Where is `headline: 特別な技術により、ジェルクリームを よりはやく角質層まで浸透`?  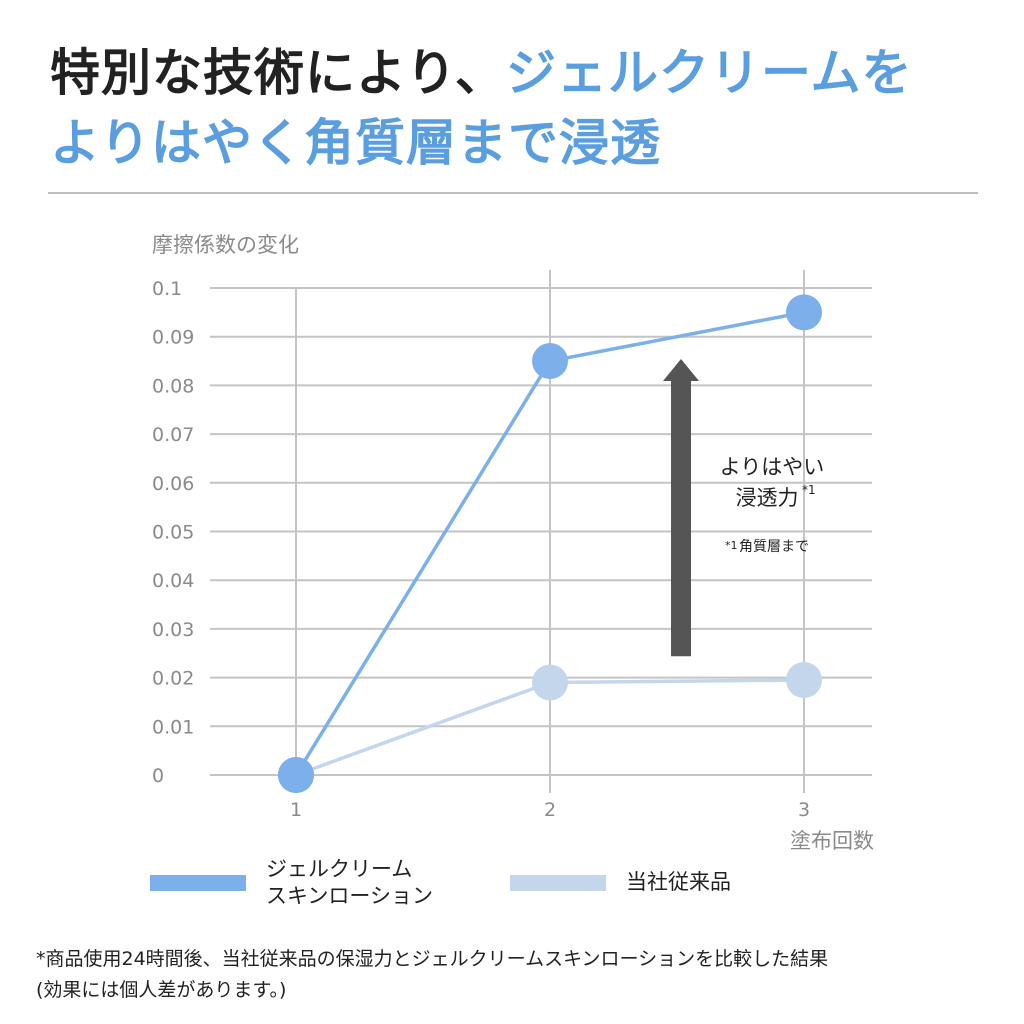 headline: 特別な技術により、ジェルクリームを よりはやく角質層まで浸透 is located at coordinates (520, 108).